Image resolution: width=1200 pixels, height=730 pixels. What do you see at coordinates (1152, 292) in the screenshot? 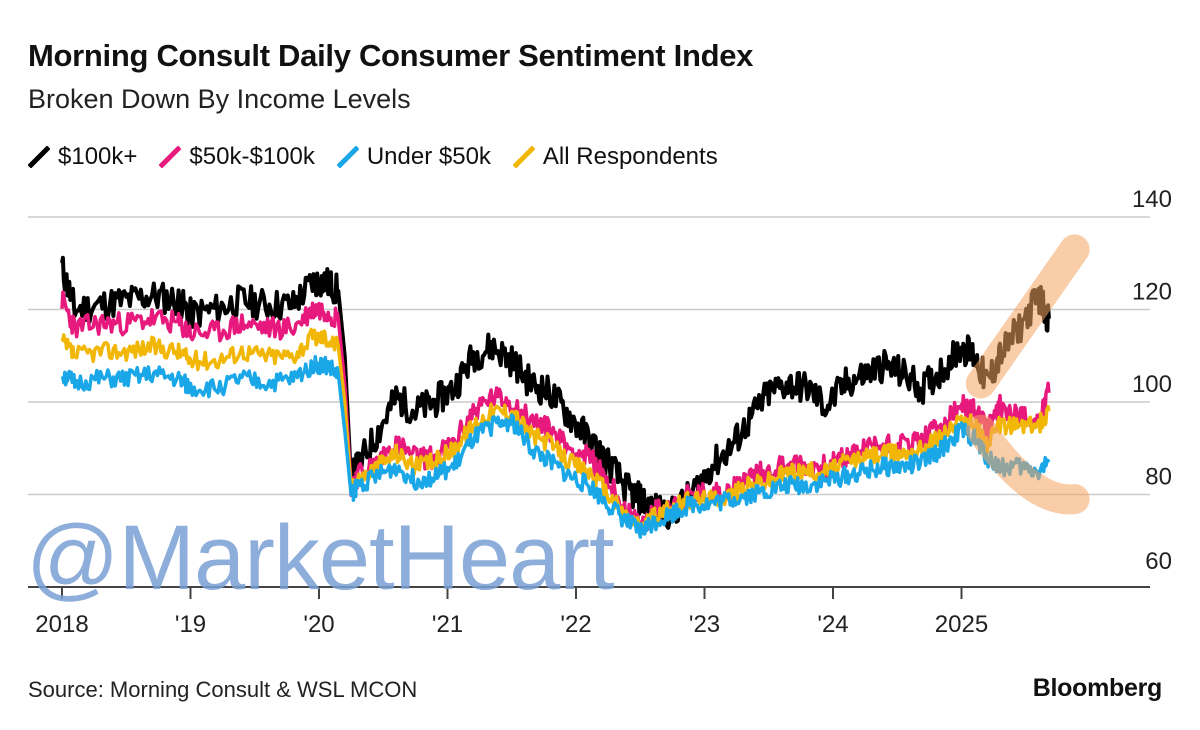
I see `y-tick-label-120: 120` at bounding box center [1152, 292].